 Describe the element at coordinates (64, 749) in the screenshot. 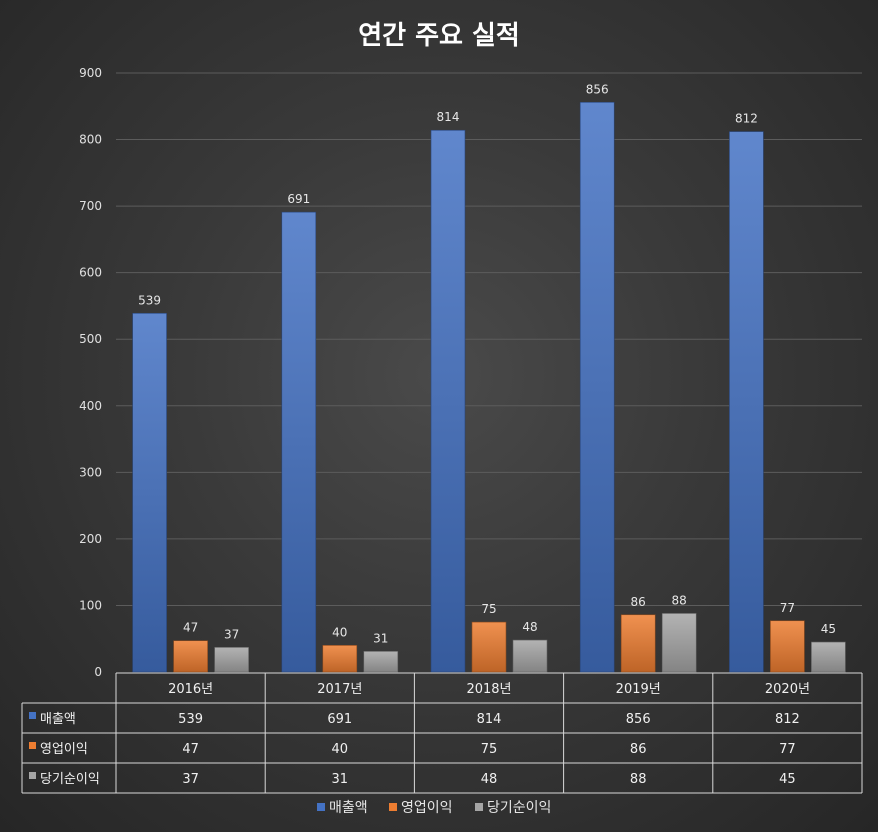

I see `table-series-name: 영업이익` at that location.